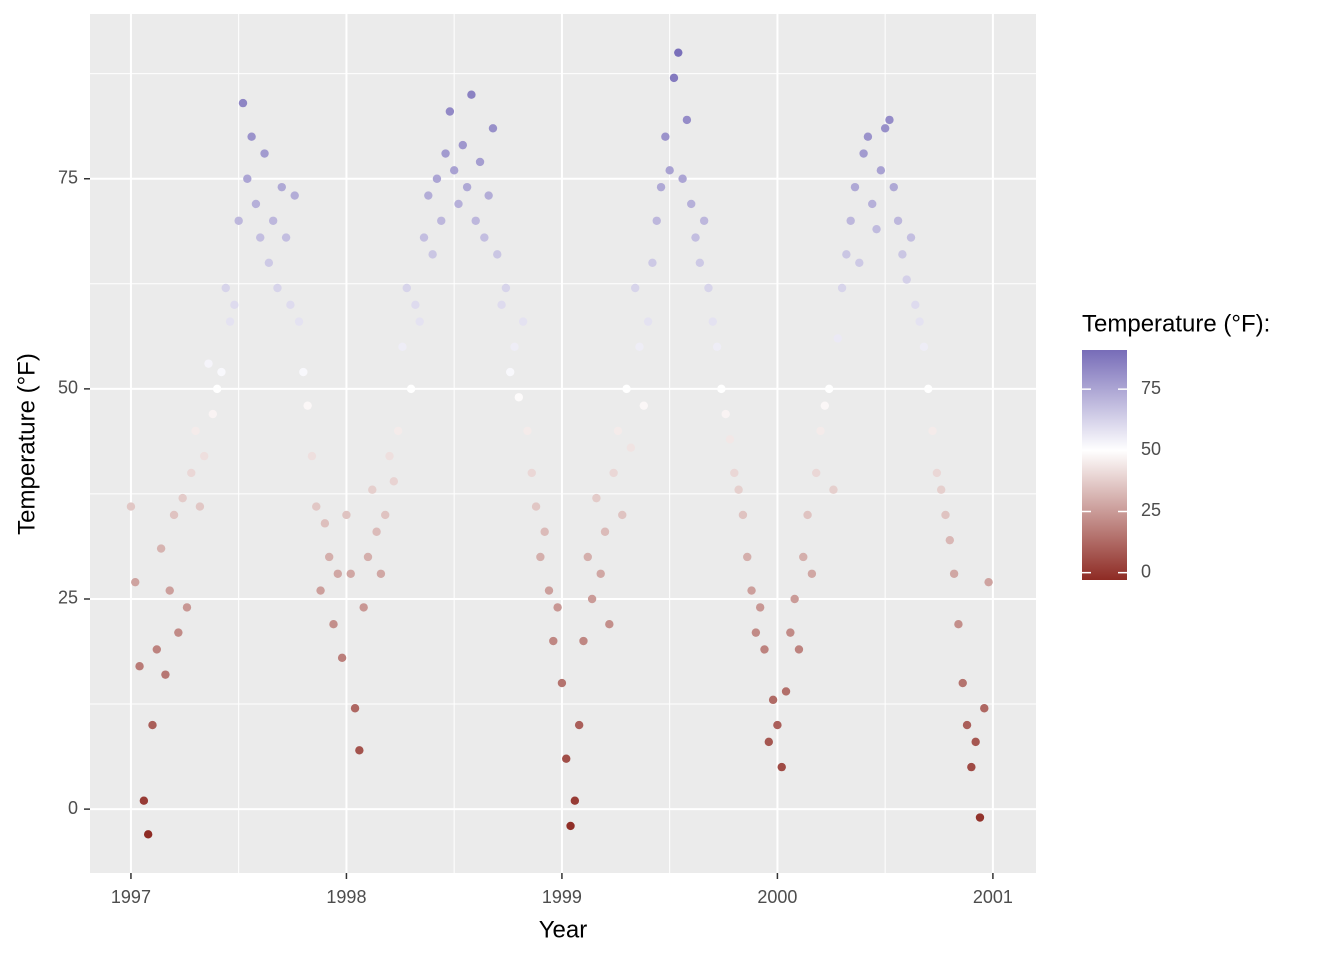 Image resolution: width=1344 pixels, height=960 pixels. Describe the element at coordinates (73, 808) in the screenshot. I see `y-tick-label: 0` at that location.